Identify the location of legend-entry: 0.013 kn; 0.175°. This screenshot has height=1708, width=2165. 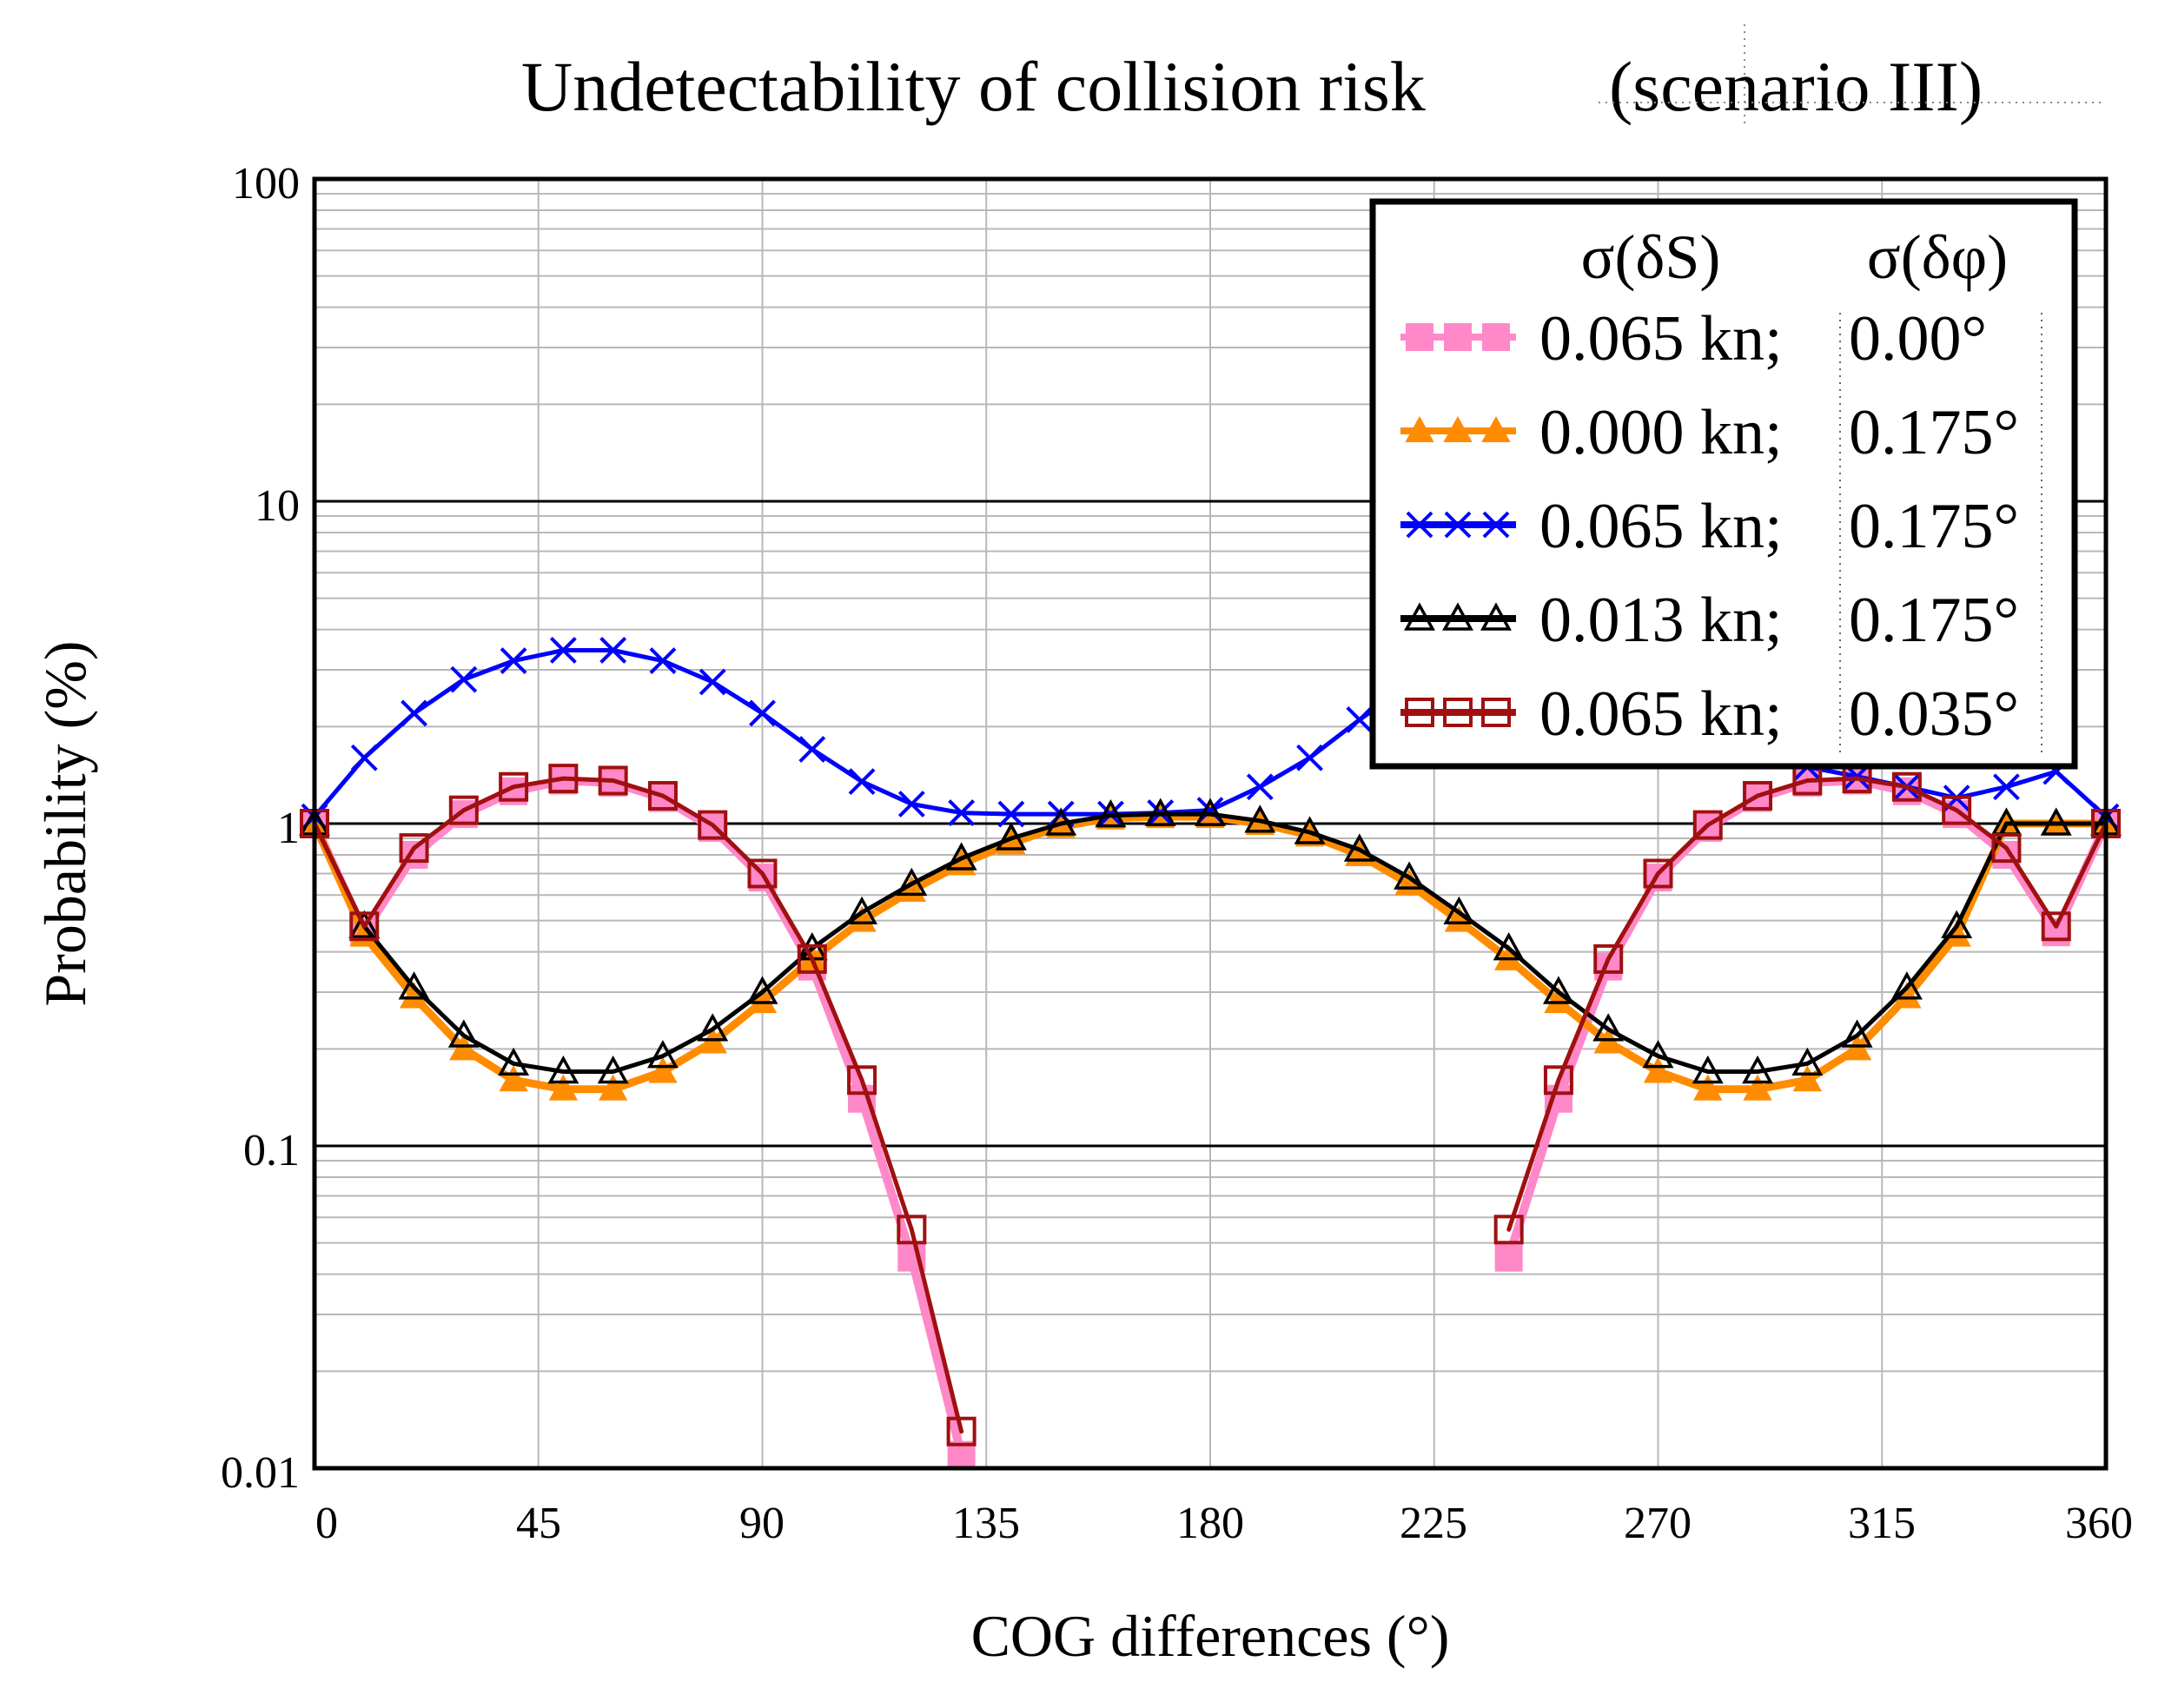
(1709, 621).